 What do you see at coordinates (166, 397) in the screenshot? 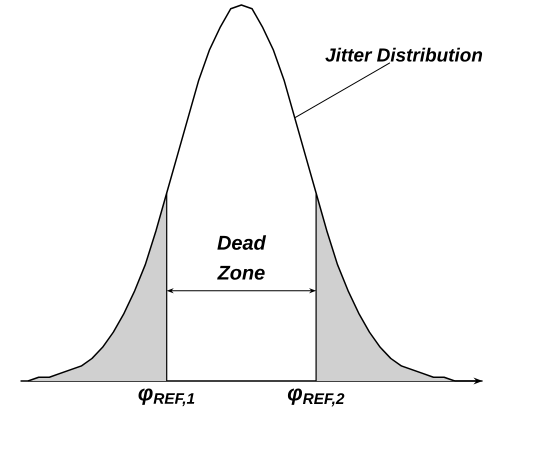
I see `x-tick-label: φ$_{REF,1}$` at bounding box center [166, 397].